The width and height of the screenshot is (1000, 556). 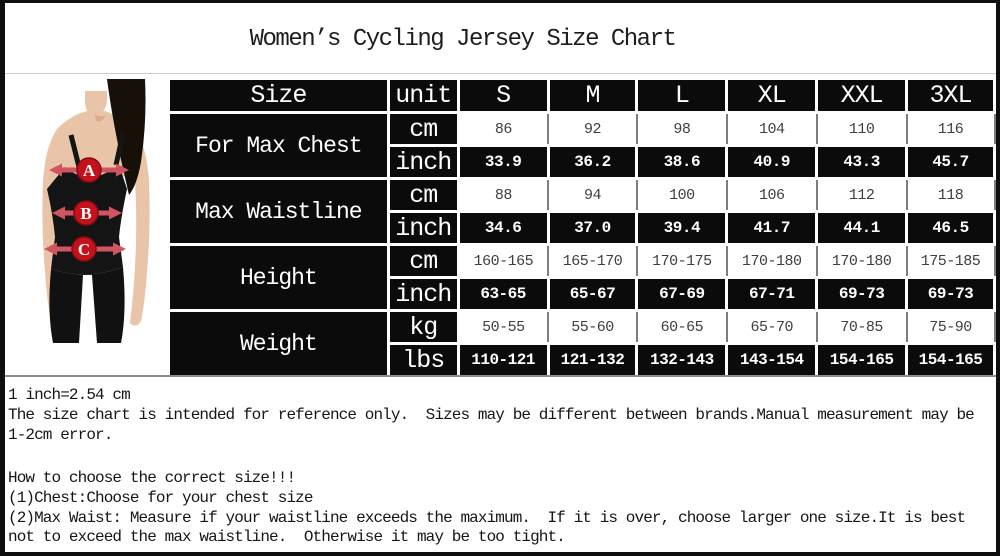 What do you see at coordinates (503, 327) in the screenshot?
I see `size-value-cell: 50-55` at bounding box center [503, 327].